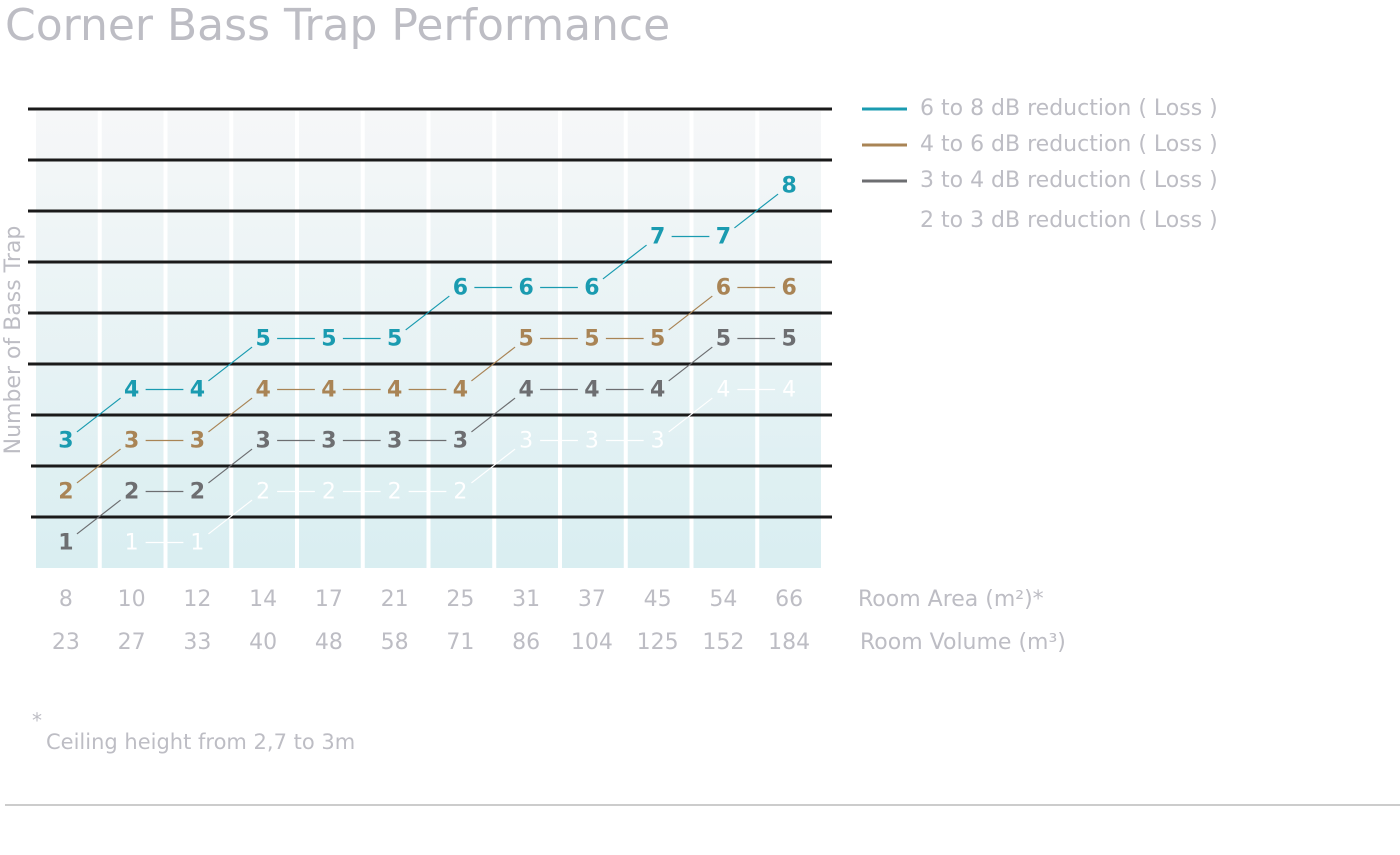 The width and height of the screenshot is (1400, 855). What do you see at coordinates (789, 642) in the screenshot?
I see `x2-tick-label: 184` at bounding box center [789, 642].